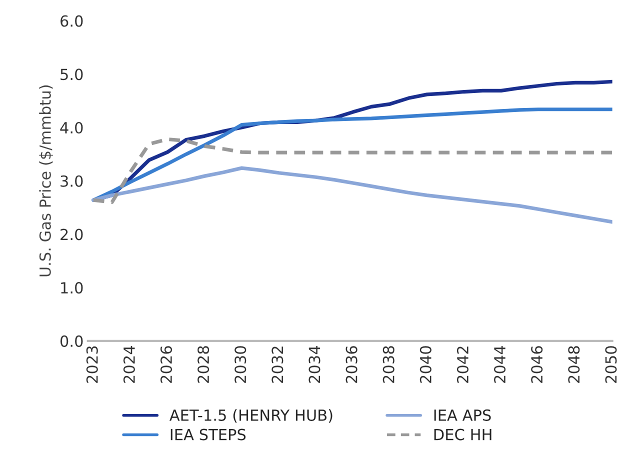  I want to click on x-tick-label: 2046, so click(537, 364).